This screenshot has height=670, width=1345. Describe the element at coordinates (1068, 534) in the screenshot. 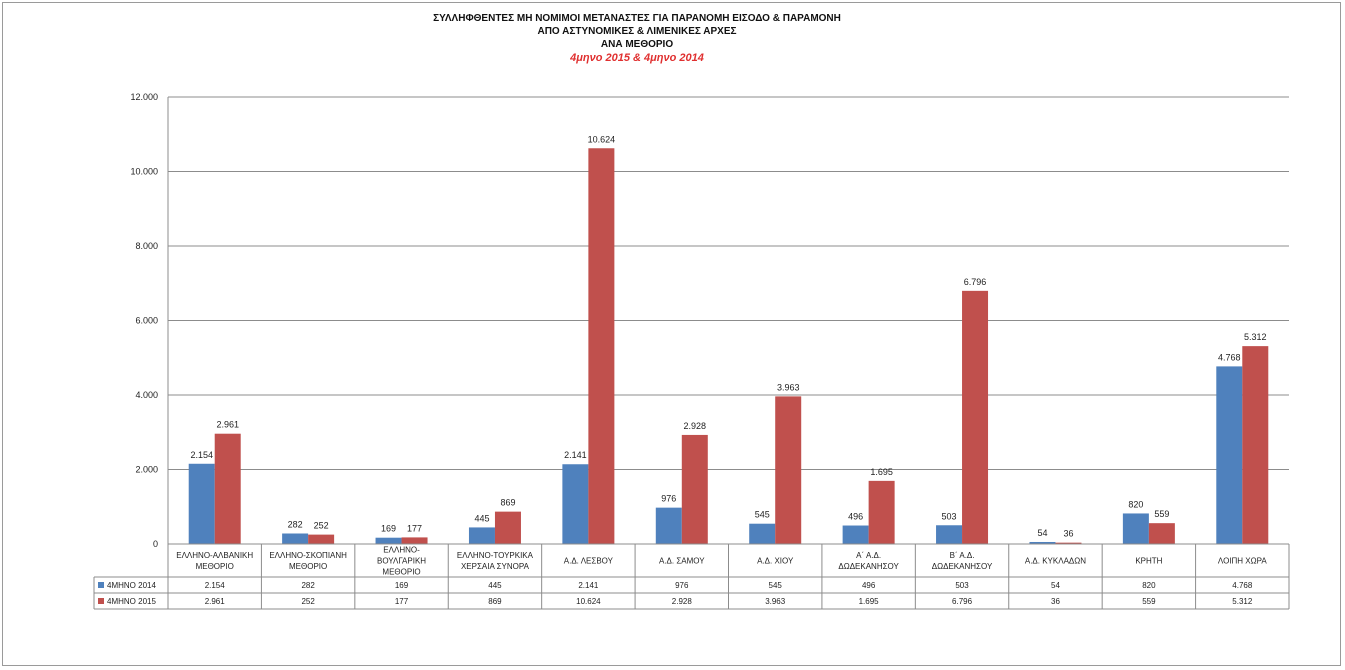

I see `bar-value-label: 36` at that location.